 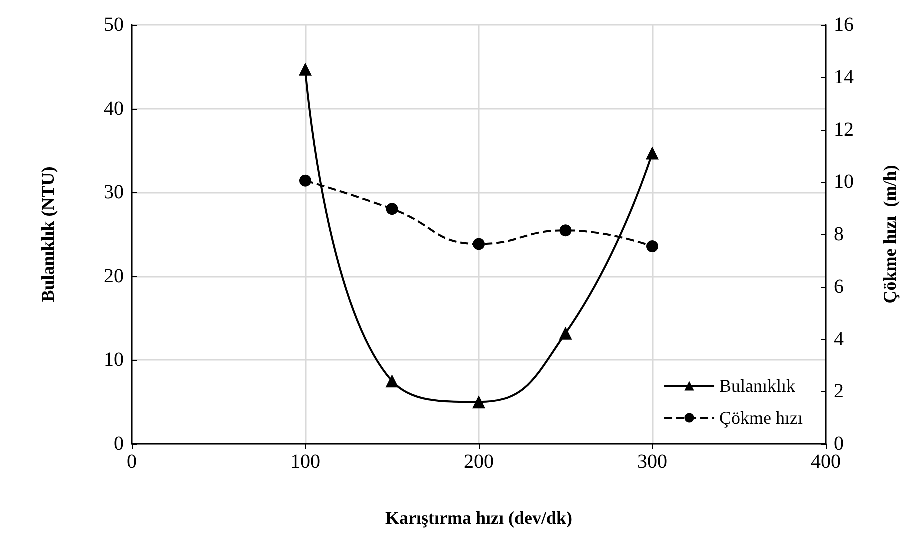 What do you see at coordinates (48, 234) in the screenshot?
I see `y-axis-title: Bulanıklık (NTU)` at bounding box center [48, 234].